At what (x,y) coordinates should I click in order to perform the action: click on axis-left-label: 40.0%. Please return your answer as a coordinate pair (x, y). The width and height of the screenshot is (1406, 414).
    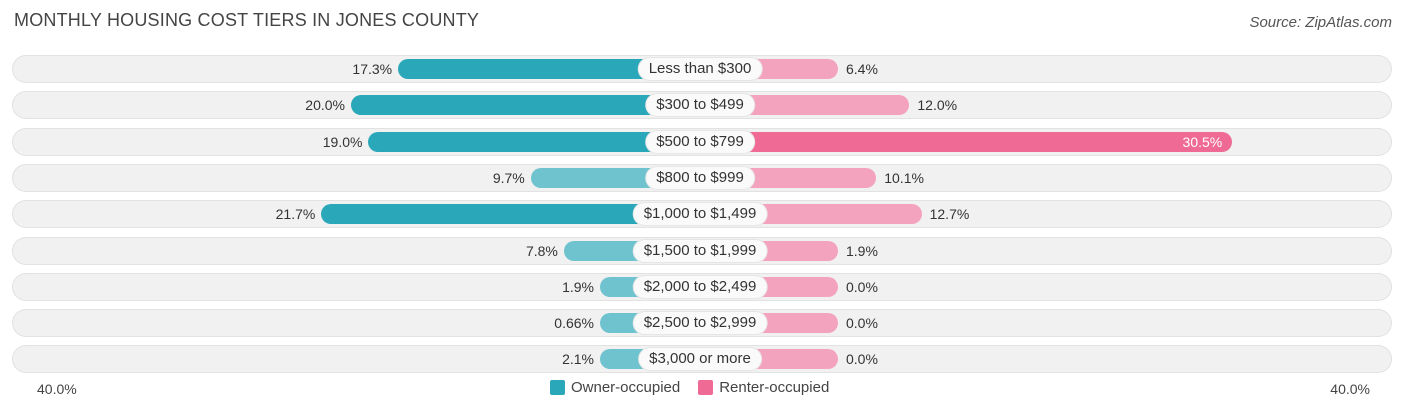
    Looking at the image, I should click on (57, 389).